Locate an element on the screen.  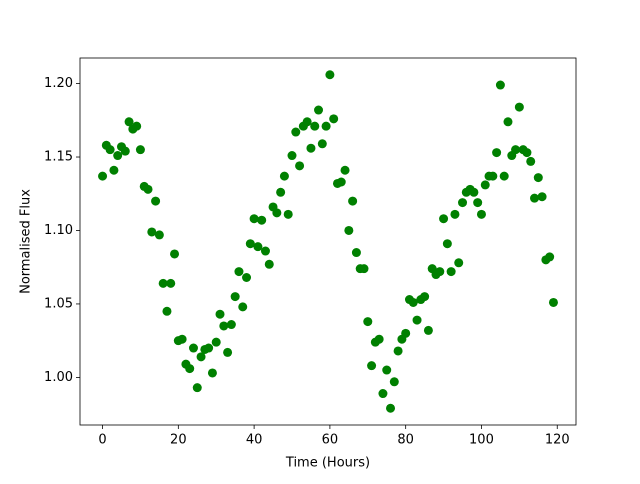
y-tick-label: 1.15 is located at coordinates (58, 157).